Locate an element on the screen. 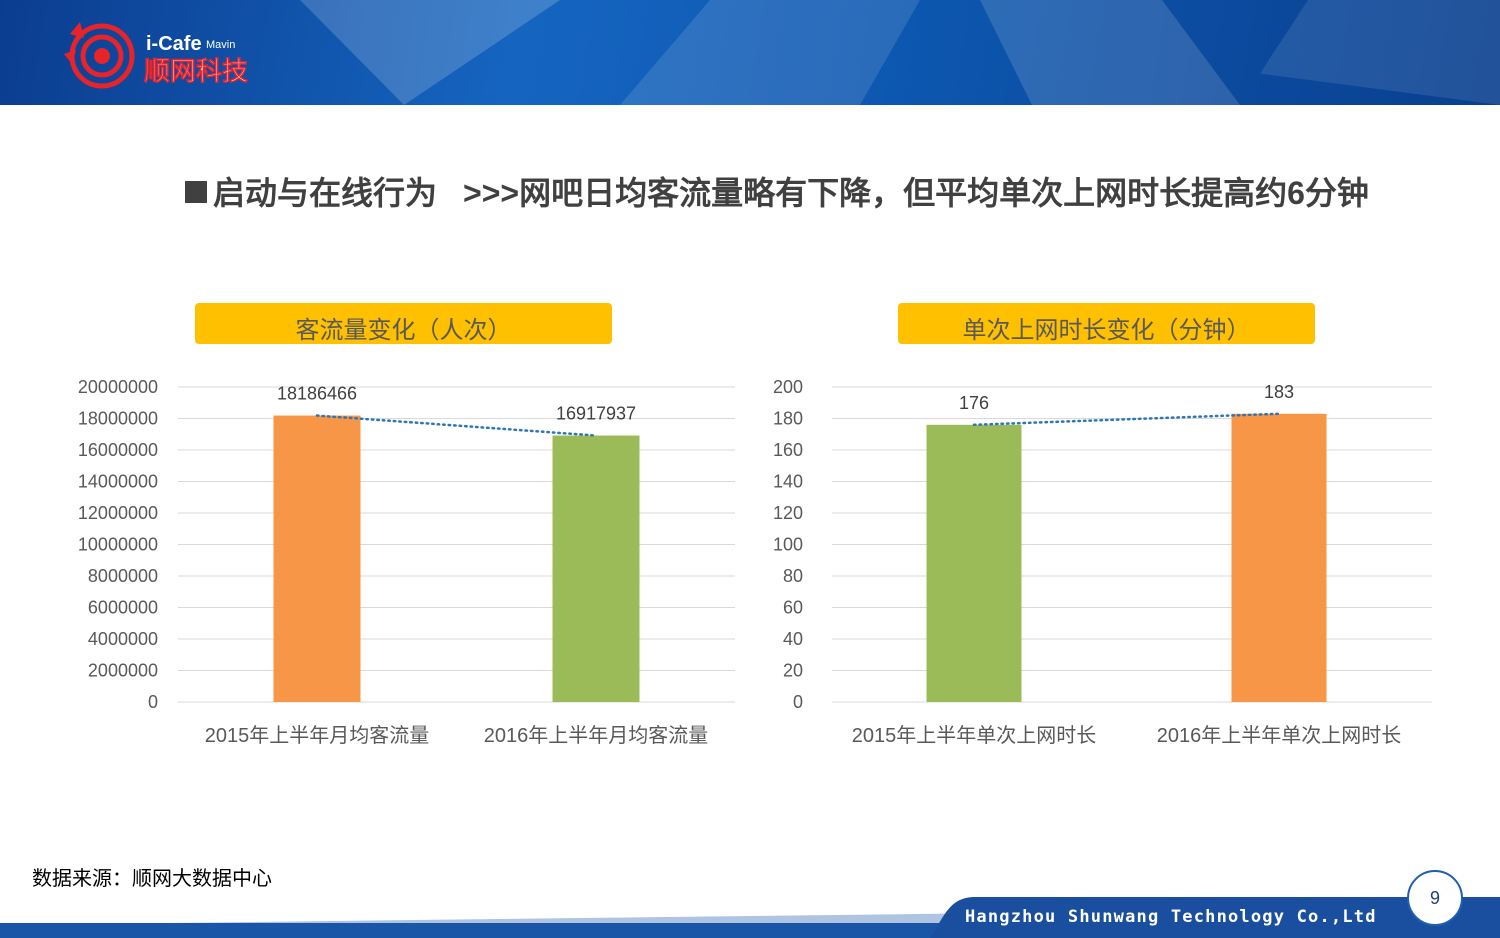 This screenshot has height=938, width=1500. y-tick-label: 6000000 is located at coordinates (123, 608).